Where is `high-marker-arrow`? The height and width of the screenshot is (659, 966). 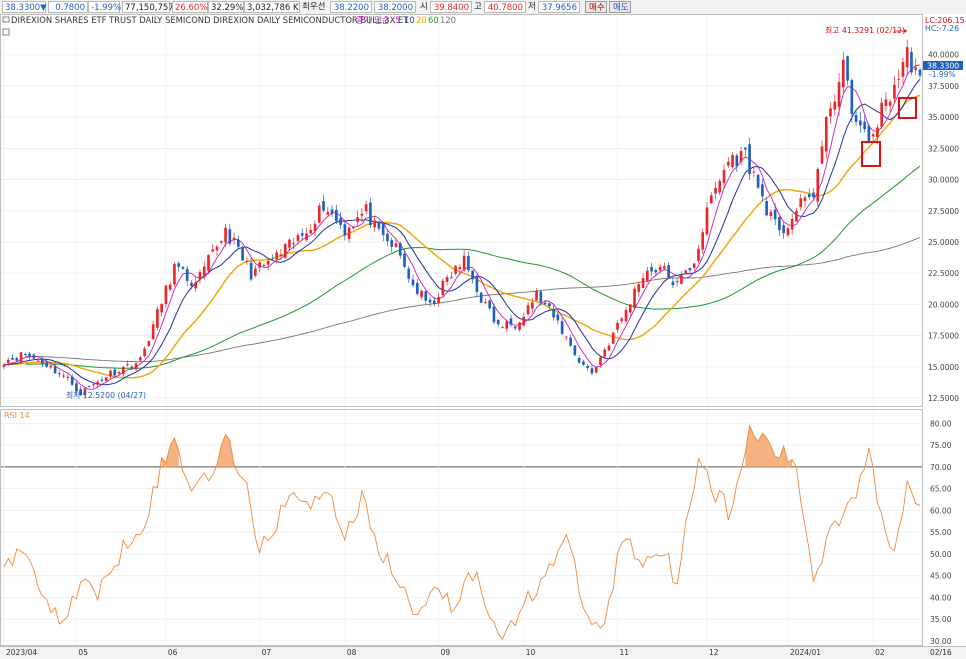
high-marker-arrow is located at coordinates (906, 31).